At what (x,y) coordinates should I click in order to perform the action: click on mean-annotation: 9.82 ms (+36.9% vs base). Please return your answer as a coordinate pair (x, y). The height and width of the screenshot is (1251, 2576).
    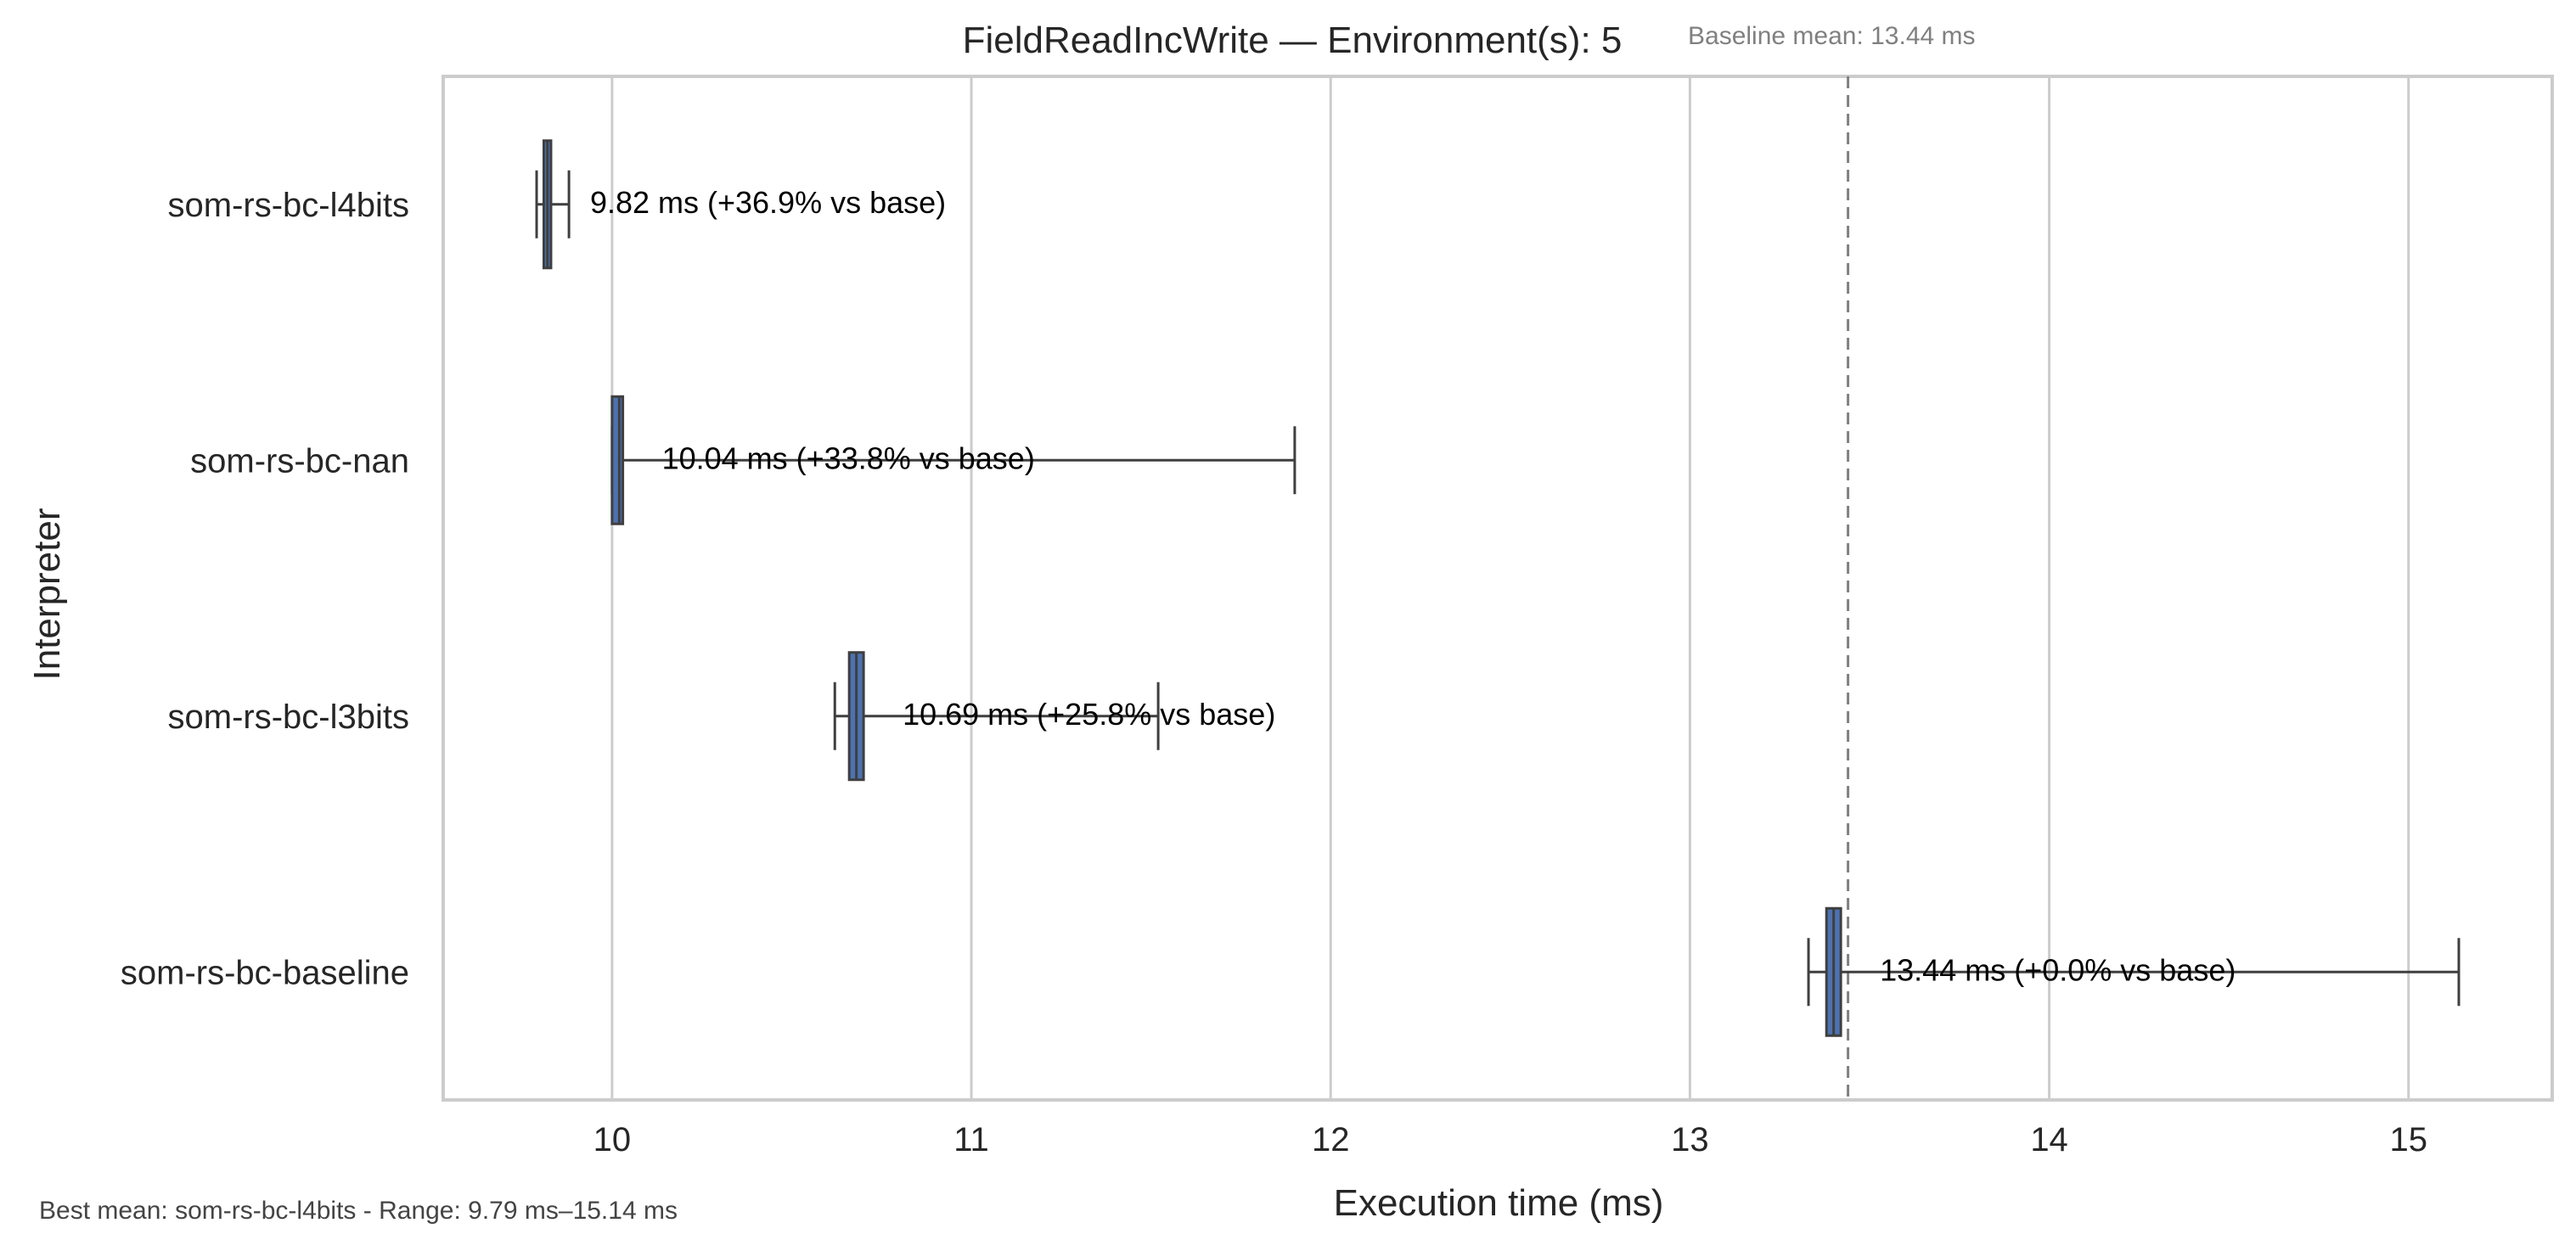
    Looking at the image, I should click on (768, 202).